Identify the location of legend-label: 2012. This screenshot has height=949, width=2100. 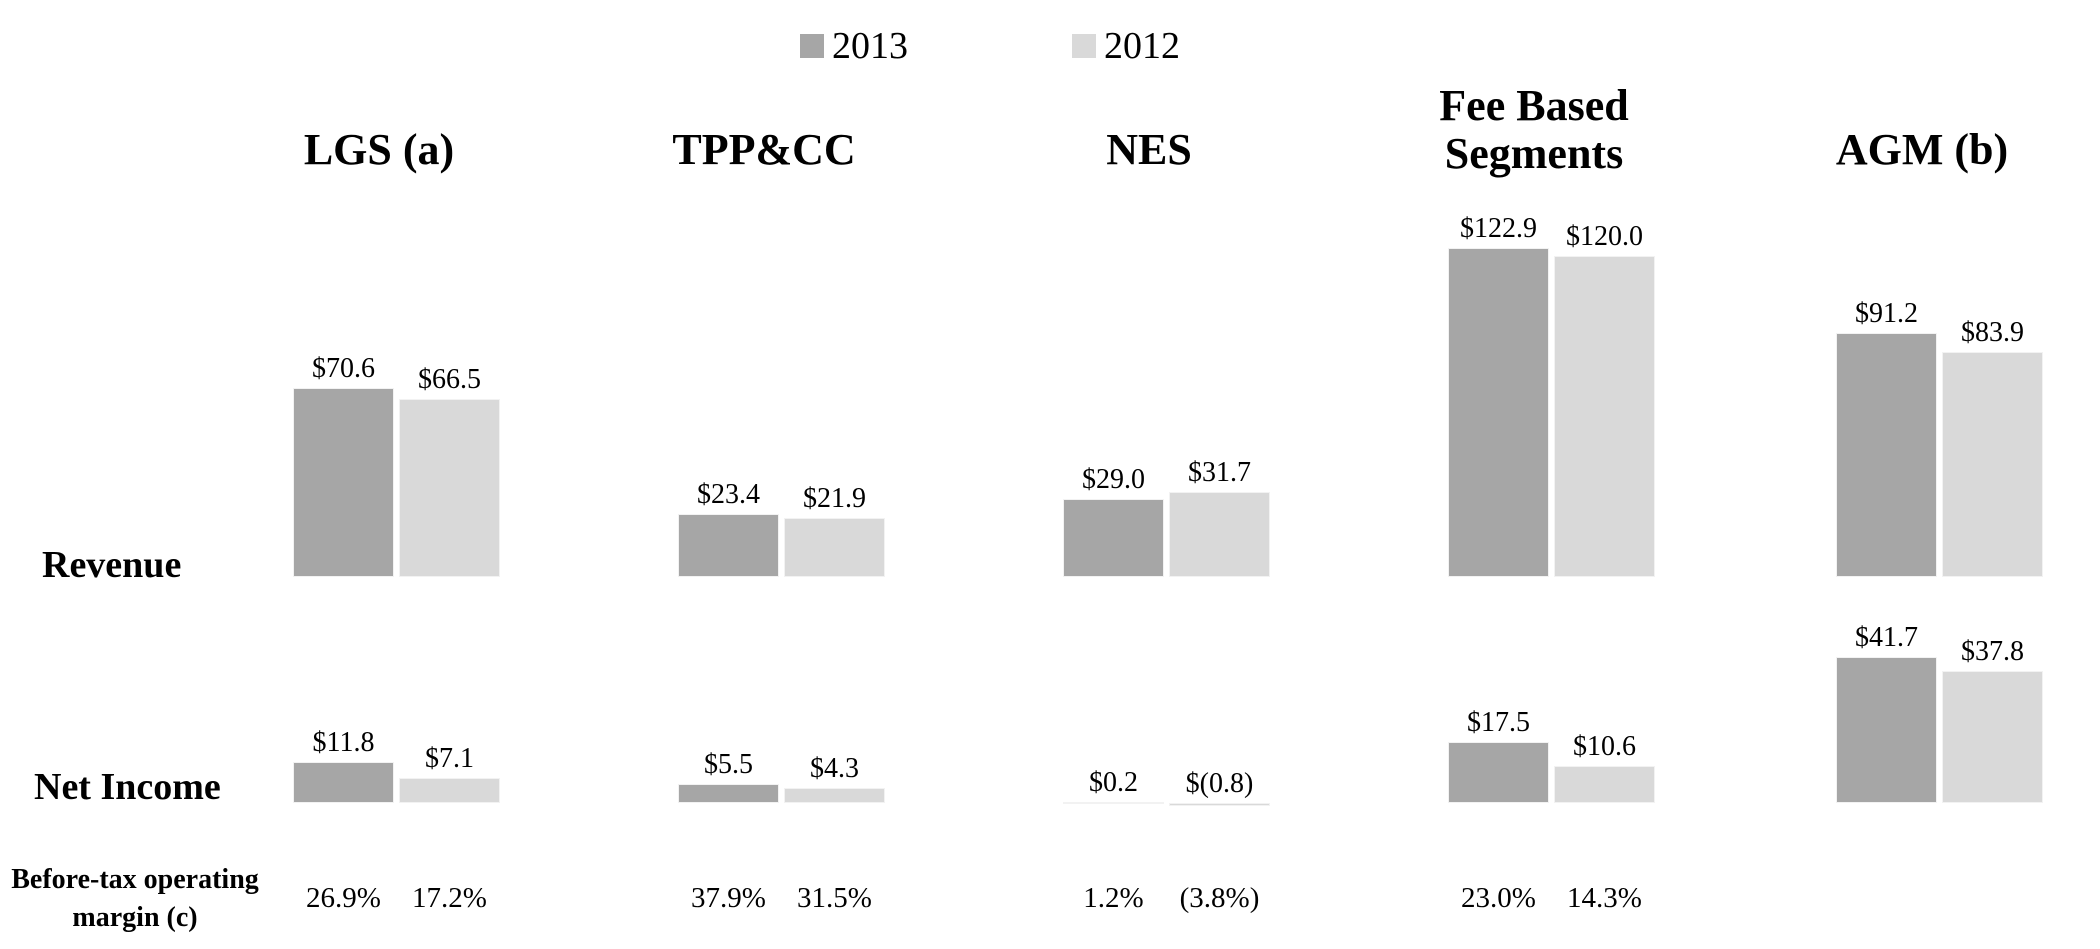
(1142, 46).